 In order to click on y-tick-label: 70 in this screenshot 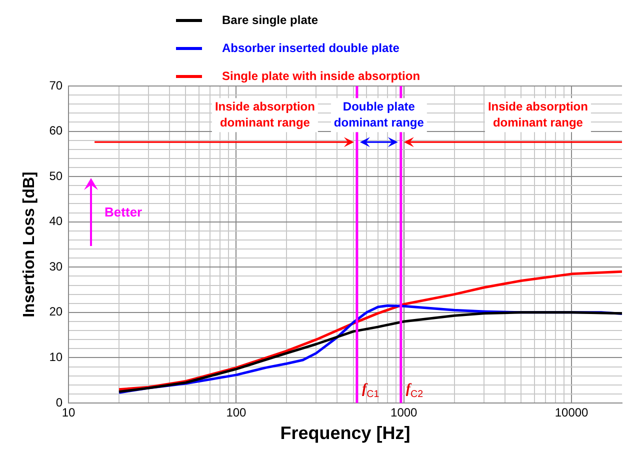, I will do `click(56, 85)`.